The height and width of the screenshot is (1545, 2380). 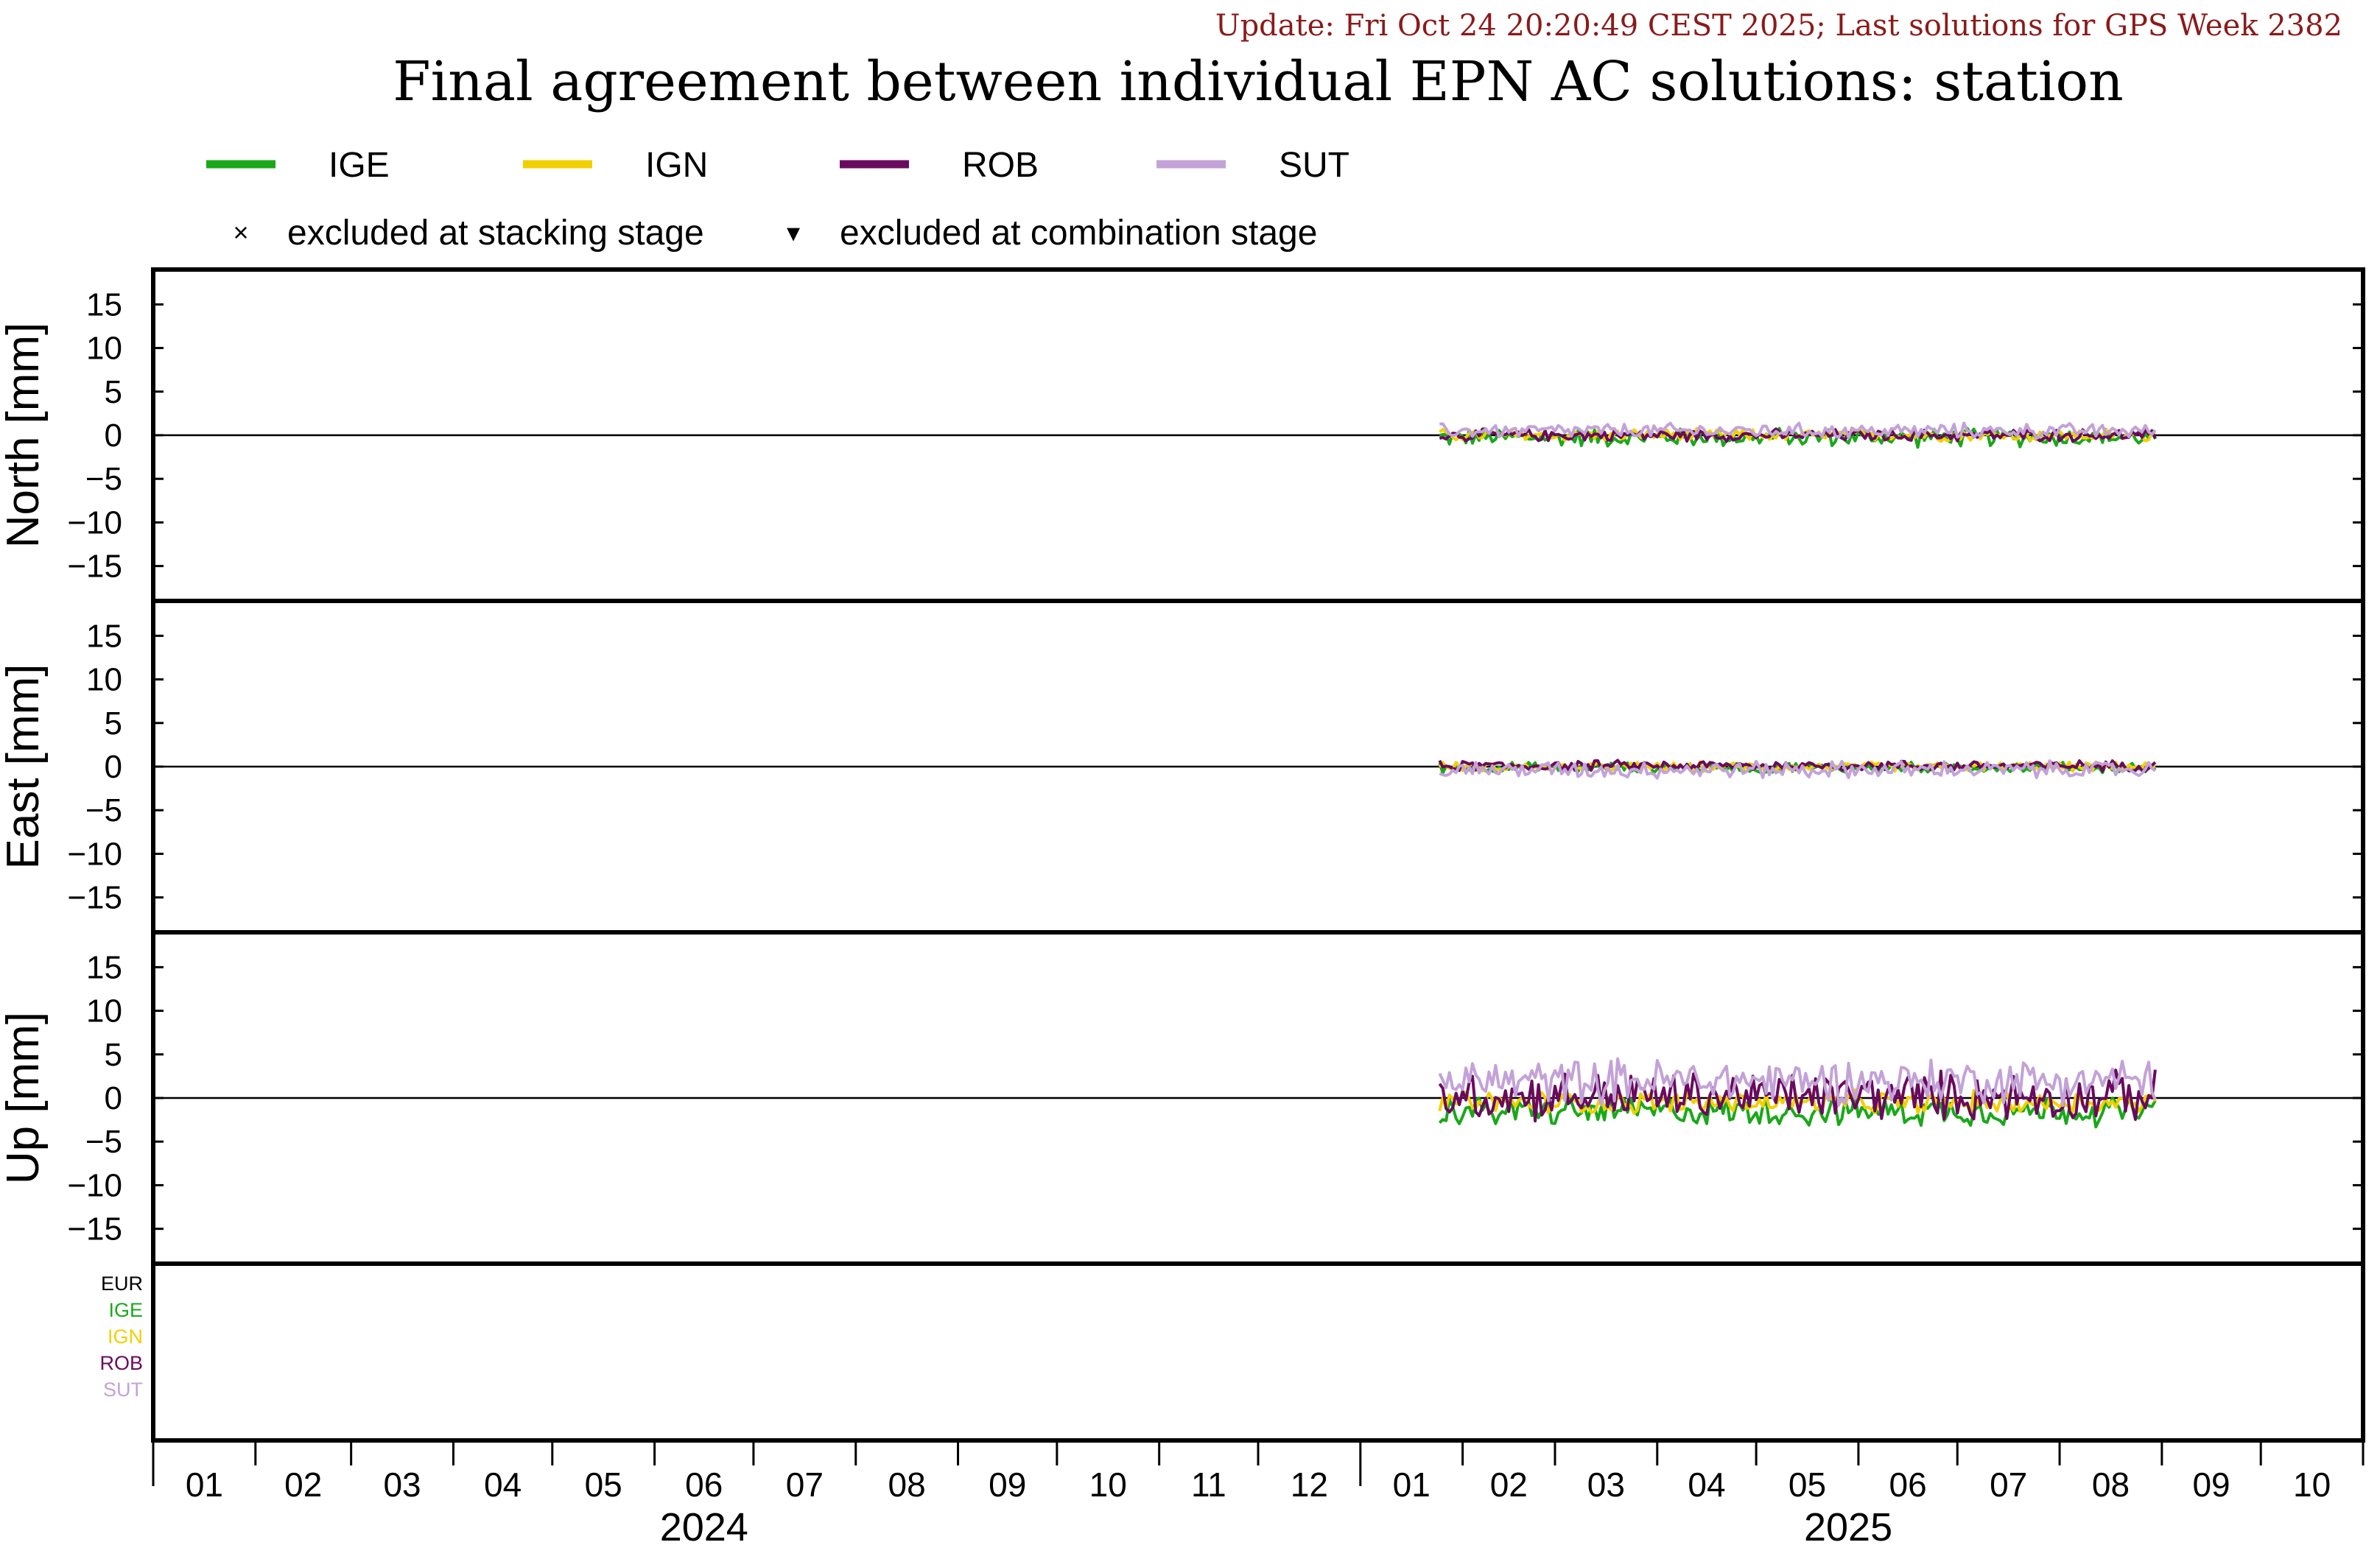 What do you see at coordinates (121, 1363) in the screenshot?
I see `ac-label-rob: ROB` at bounding box center [121, 1363].